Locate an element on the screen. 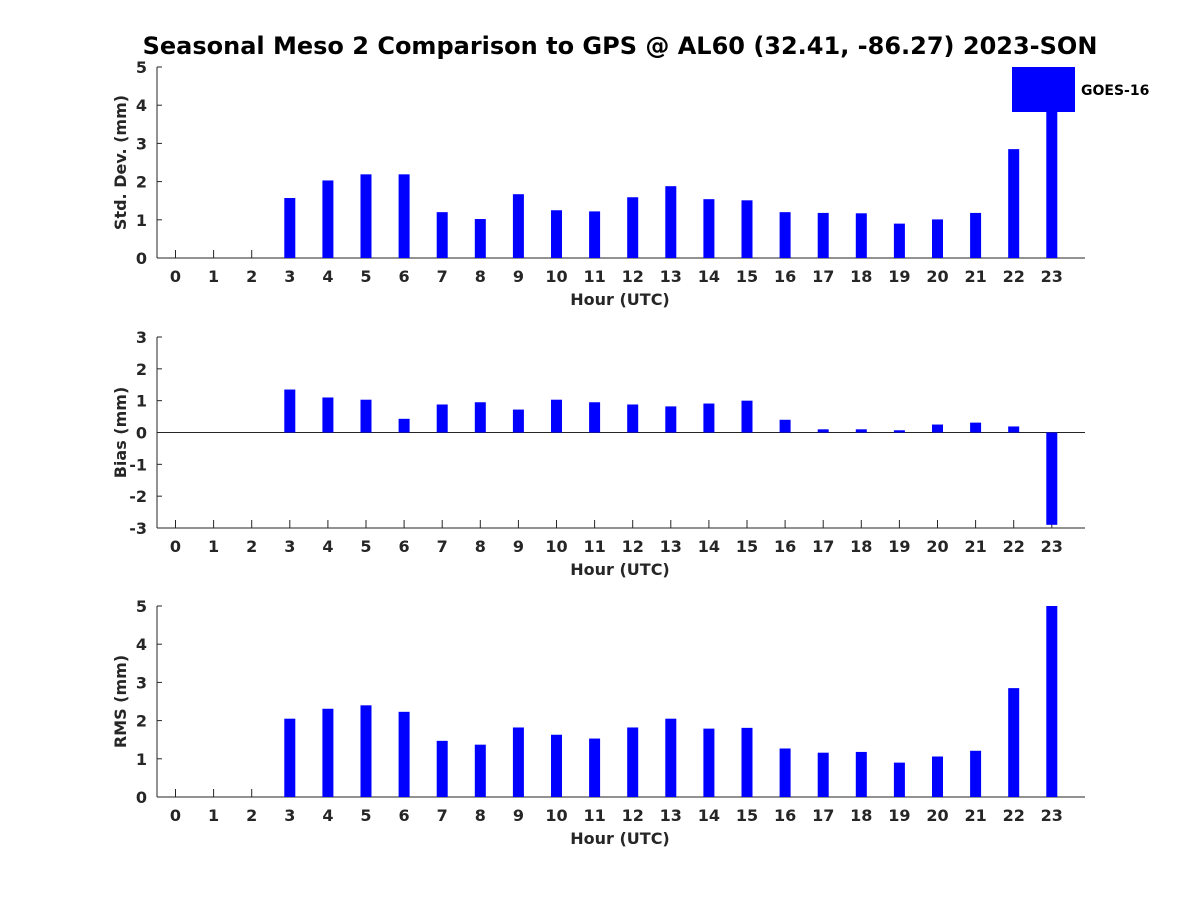 This screenshot has height=900, width=1200. y-tick-label: 0 is located at coordinates (141, 797).